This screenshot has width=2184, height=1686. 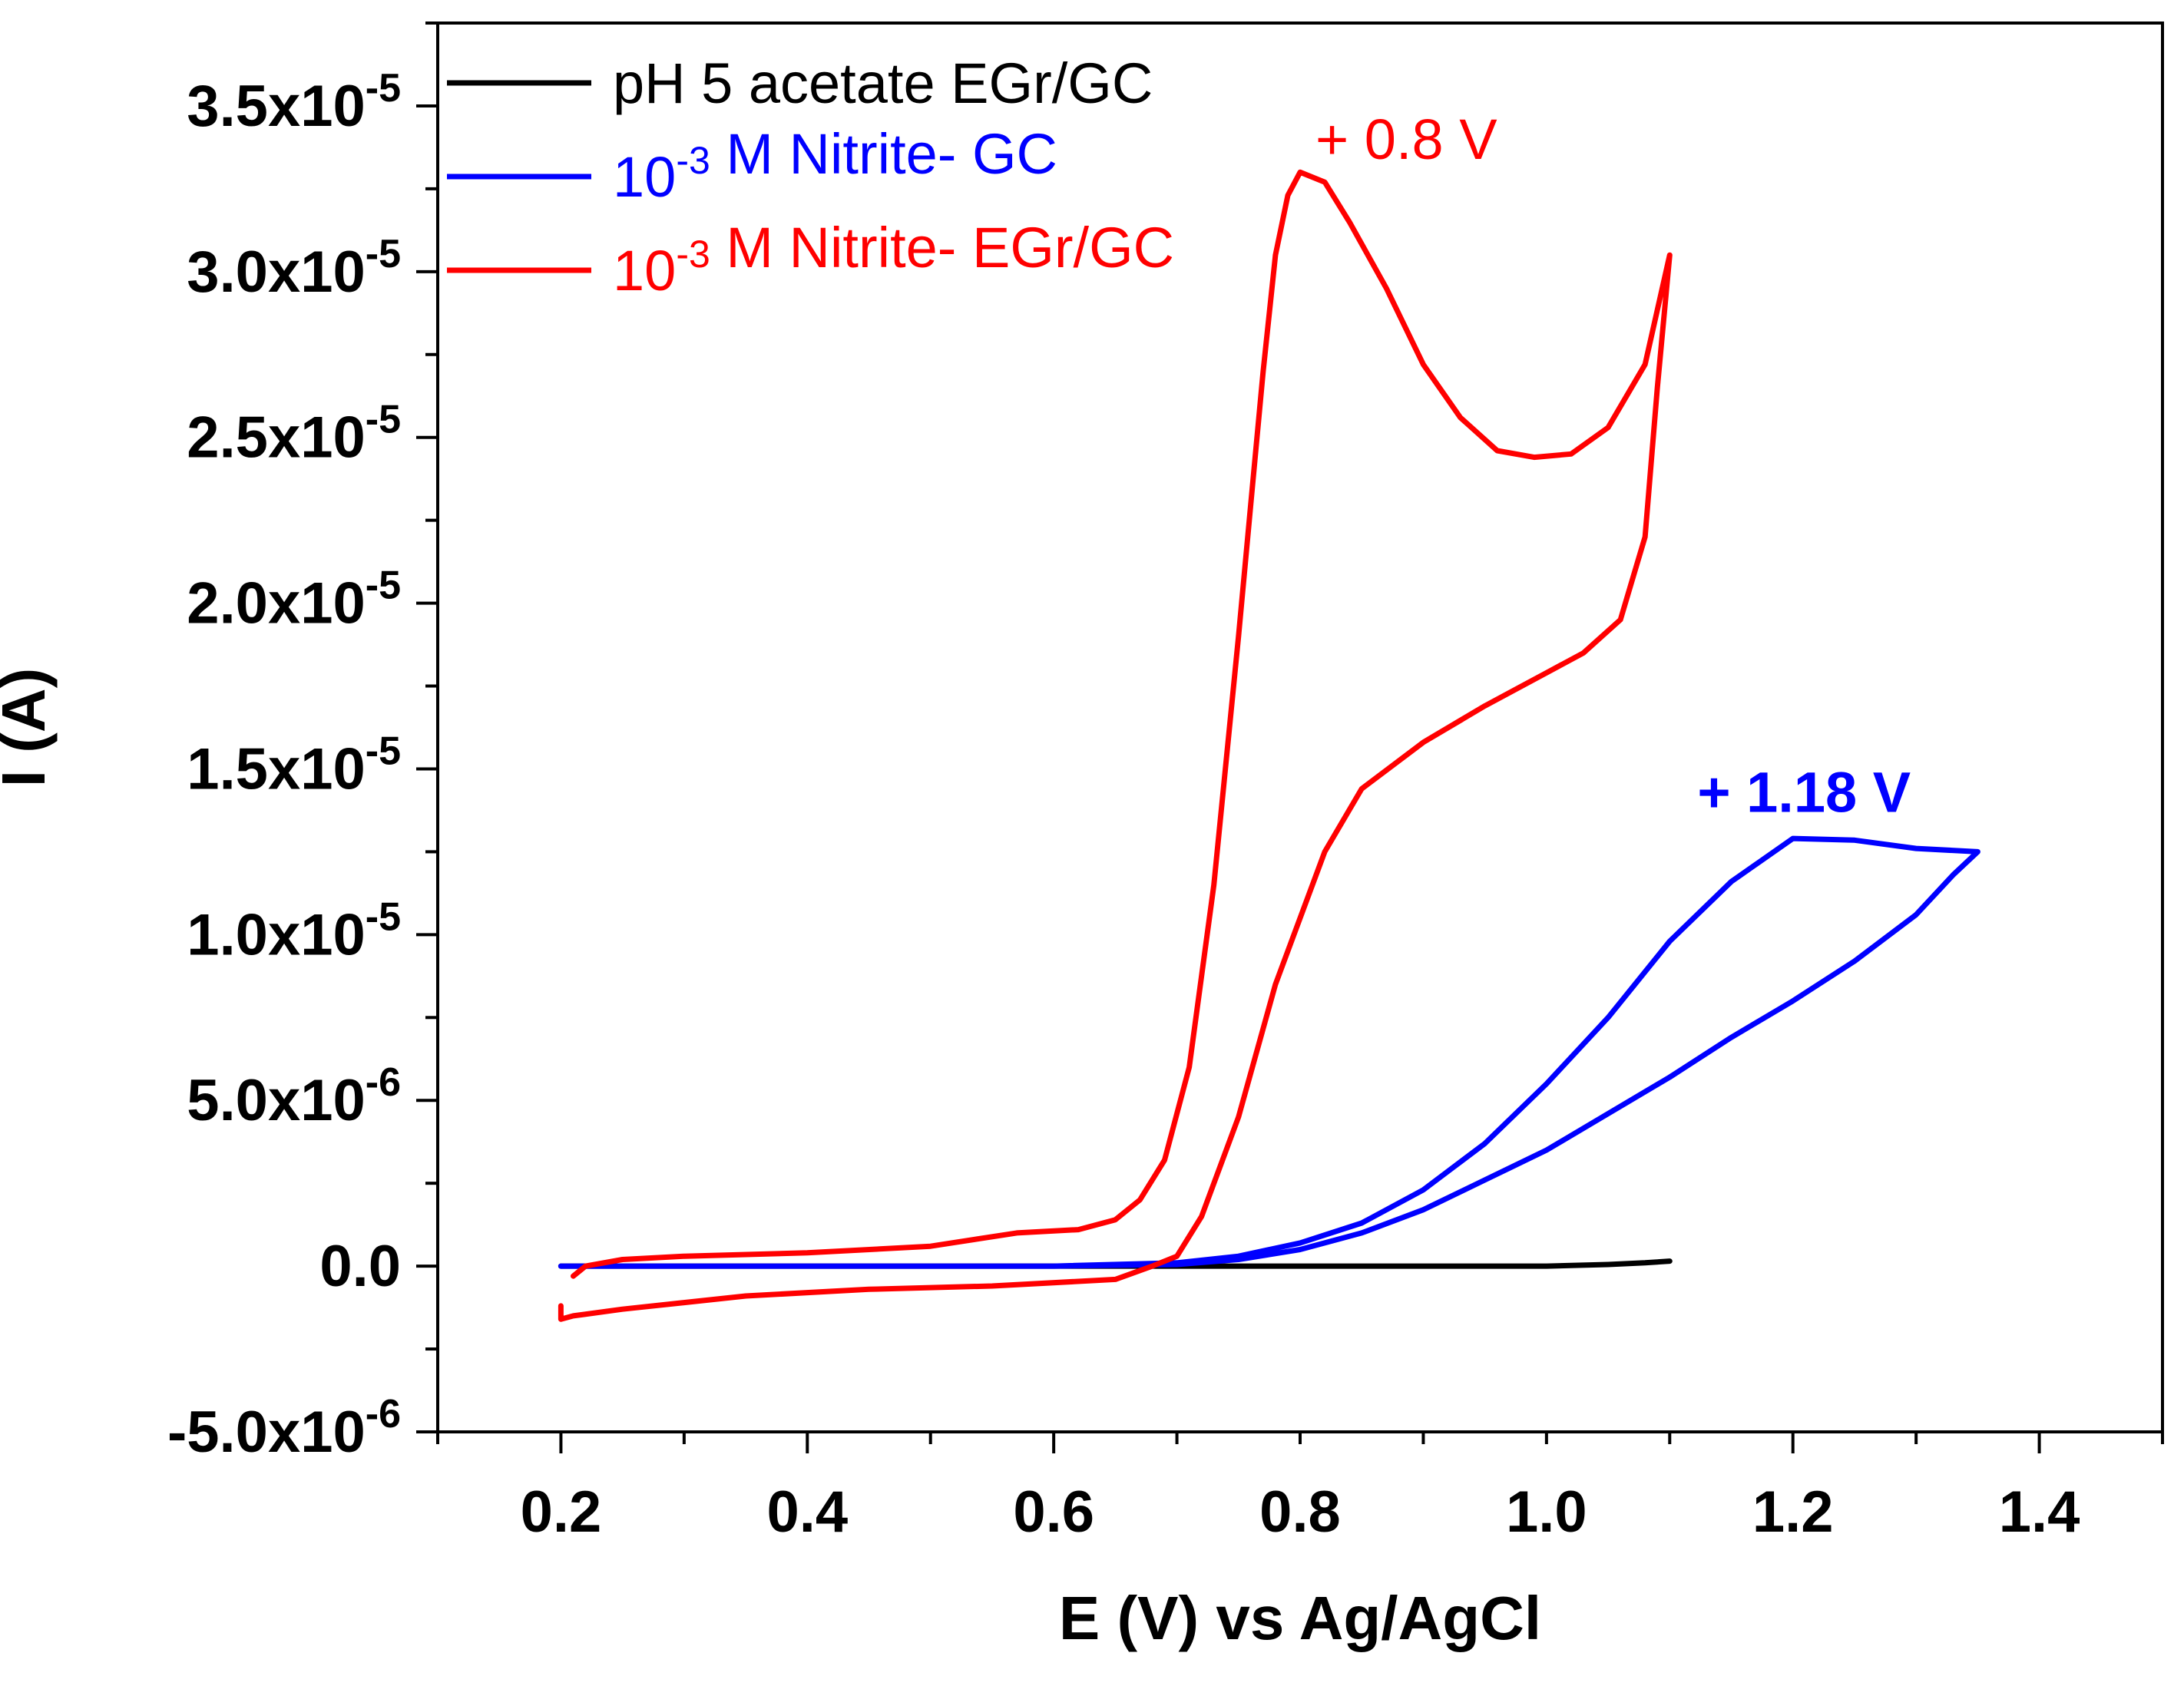 I want to click on x-axis: 0.2 0.4 0.6 0.8 1.0 1.2 1.4, so click(x=1300, y=1488).